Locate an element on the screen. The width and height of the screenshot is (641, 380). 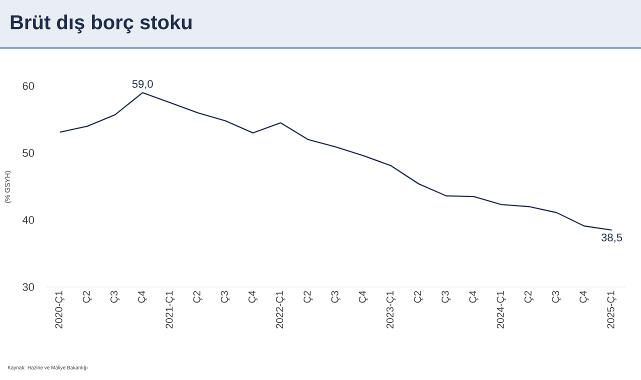
y-tick-label: 30 is located at coordinates (28, 287).